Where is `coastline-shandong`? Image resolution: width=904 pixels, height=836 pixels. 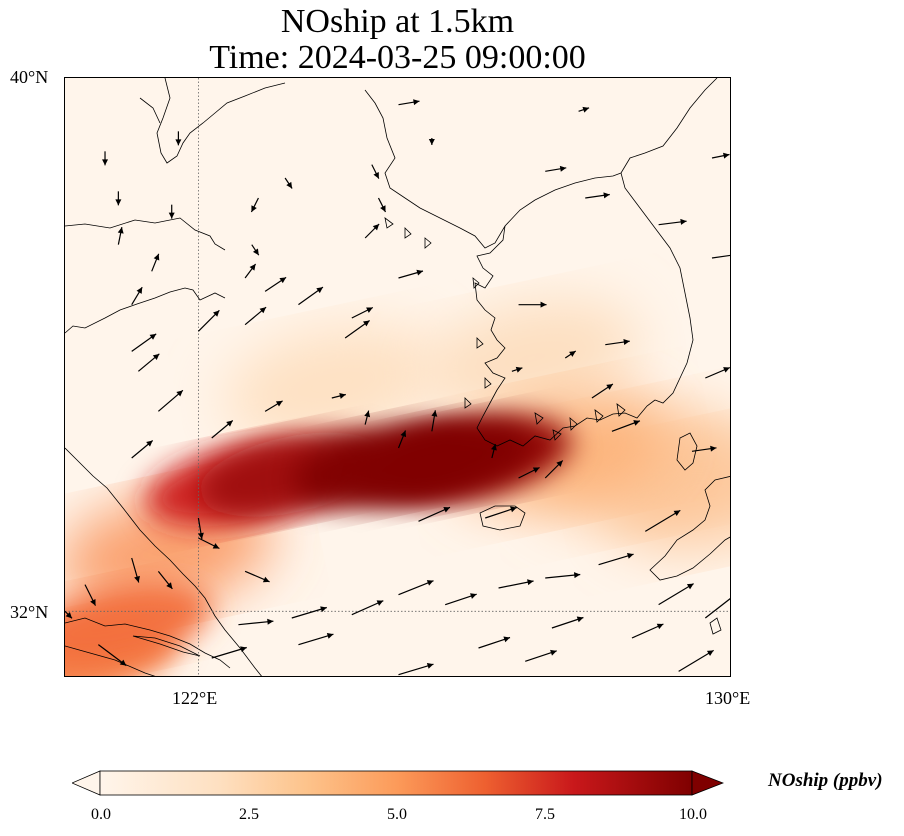
coastline-shandong is located at coordinates (145, 310).